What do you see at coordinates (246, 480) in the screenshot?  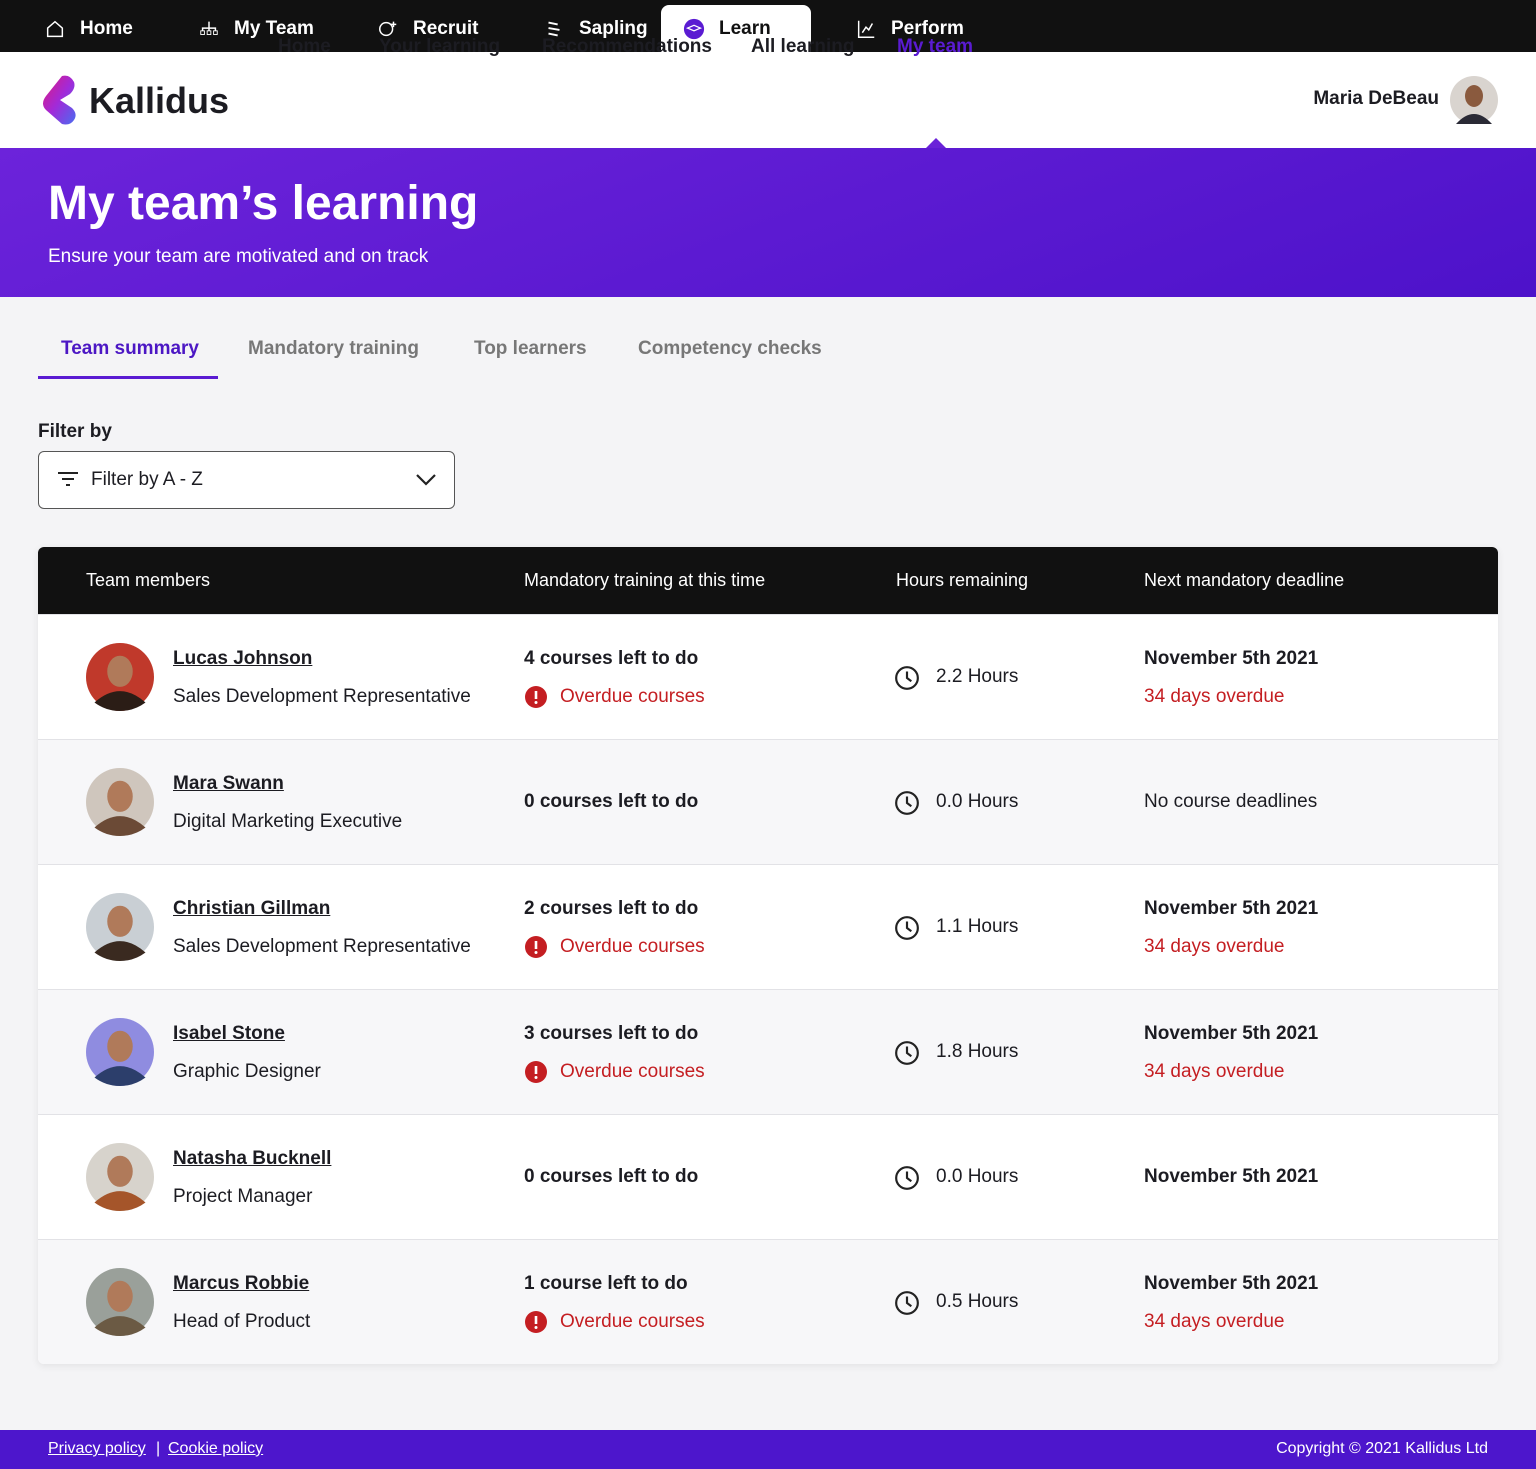 I see `filter-select: Filter by A - Z` at bounding box center [246, 480].